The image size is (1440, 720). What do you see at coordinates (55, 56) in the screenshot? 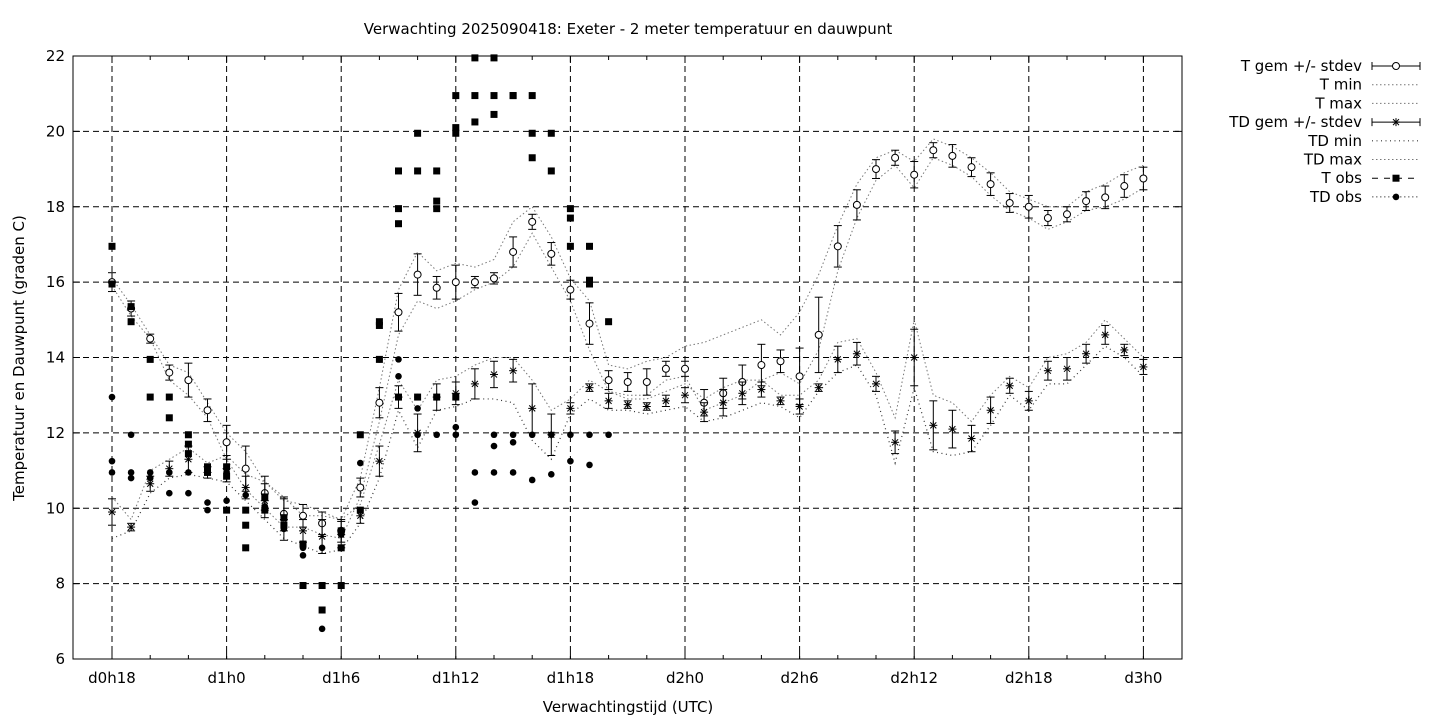
I see `y-tick-label: 22` at bounding box center [55, 56].